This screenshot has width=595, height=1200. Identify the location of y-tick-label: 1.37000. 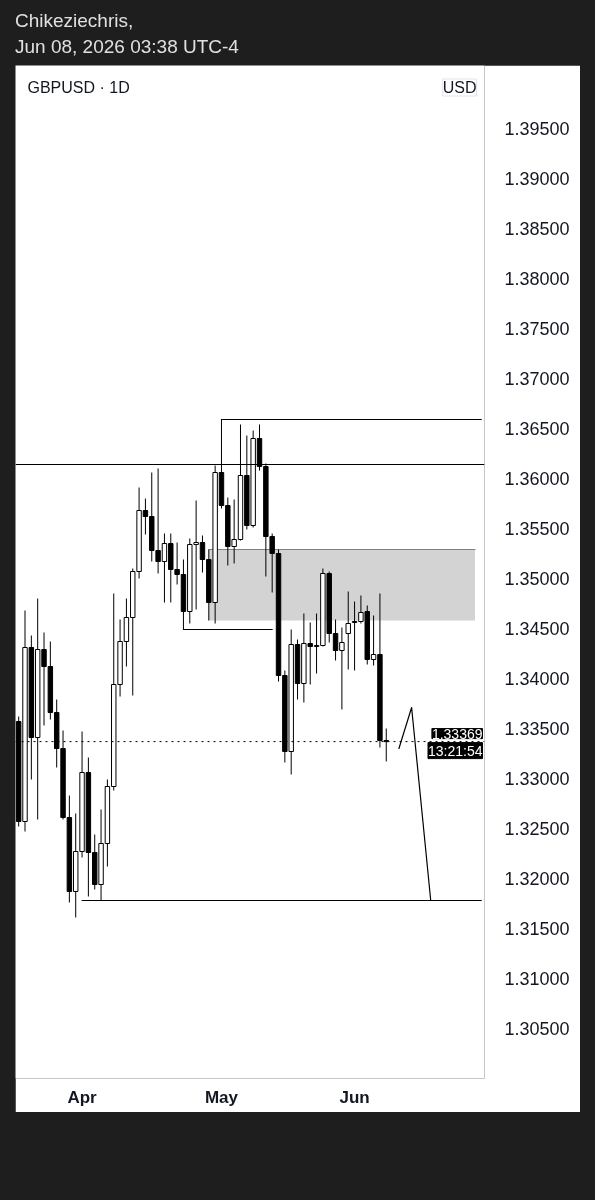
(537, 379).